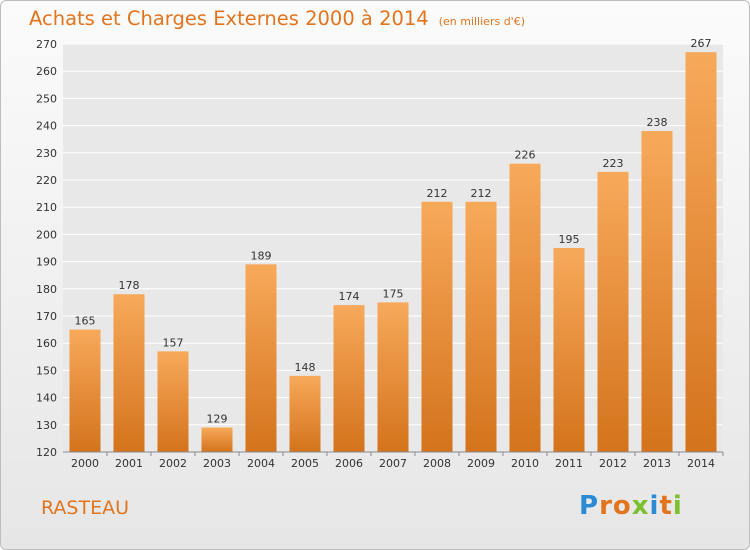  What do you see at coordinates (129, 285) in the screenshot?
I see `value-label: 178` at bounding box center [129, 285].